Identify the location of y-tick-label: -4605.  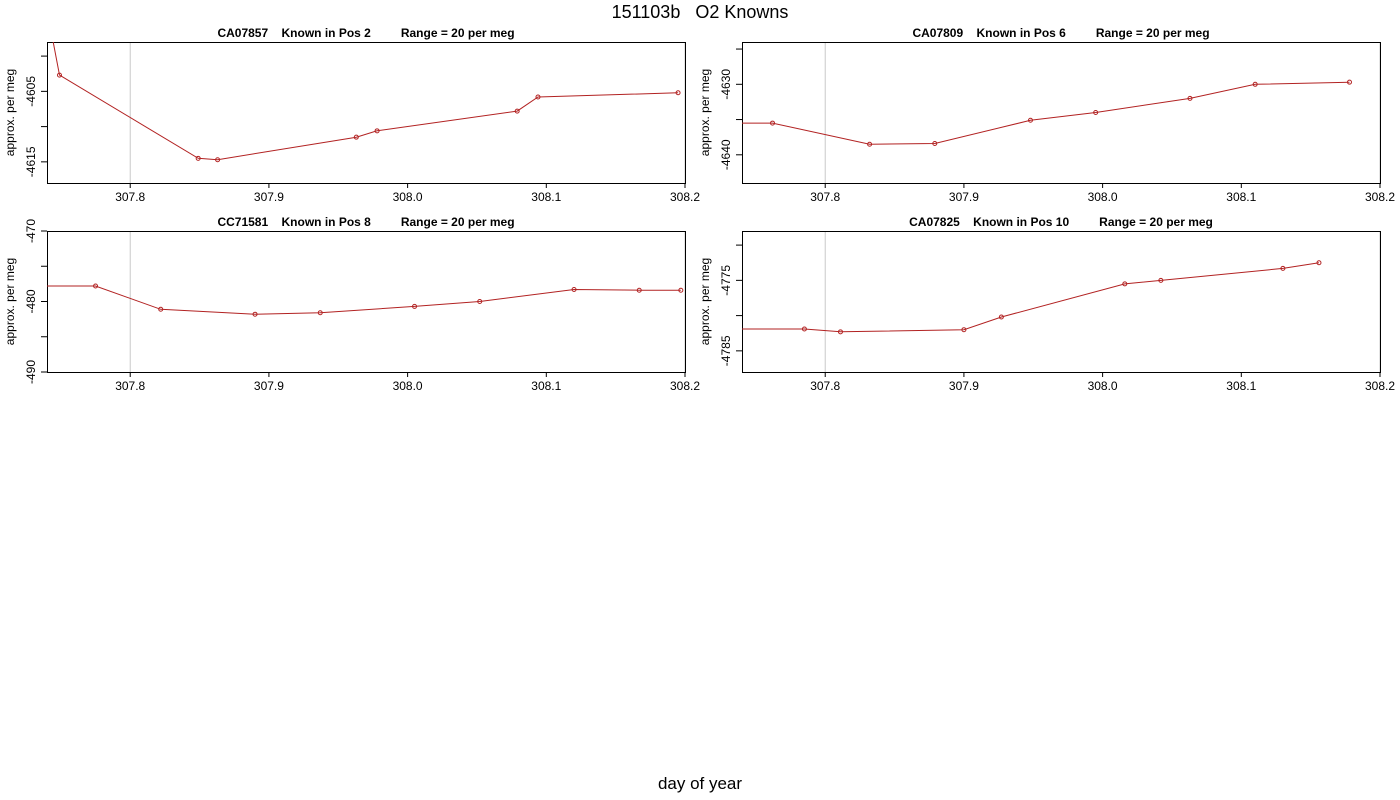
(31, 91).